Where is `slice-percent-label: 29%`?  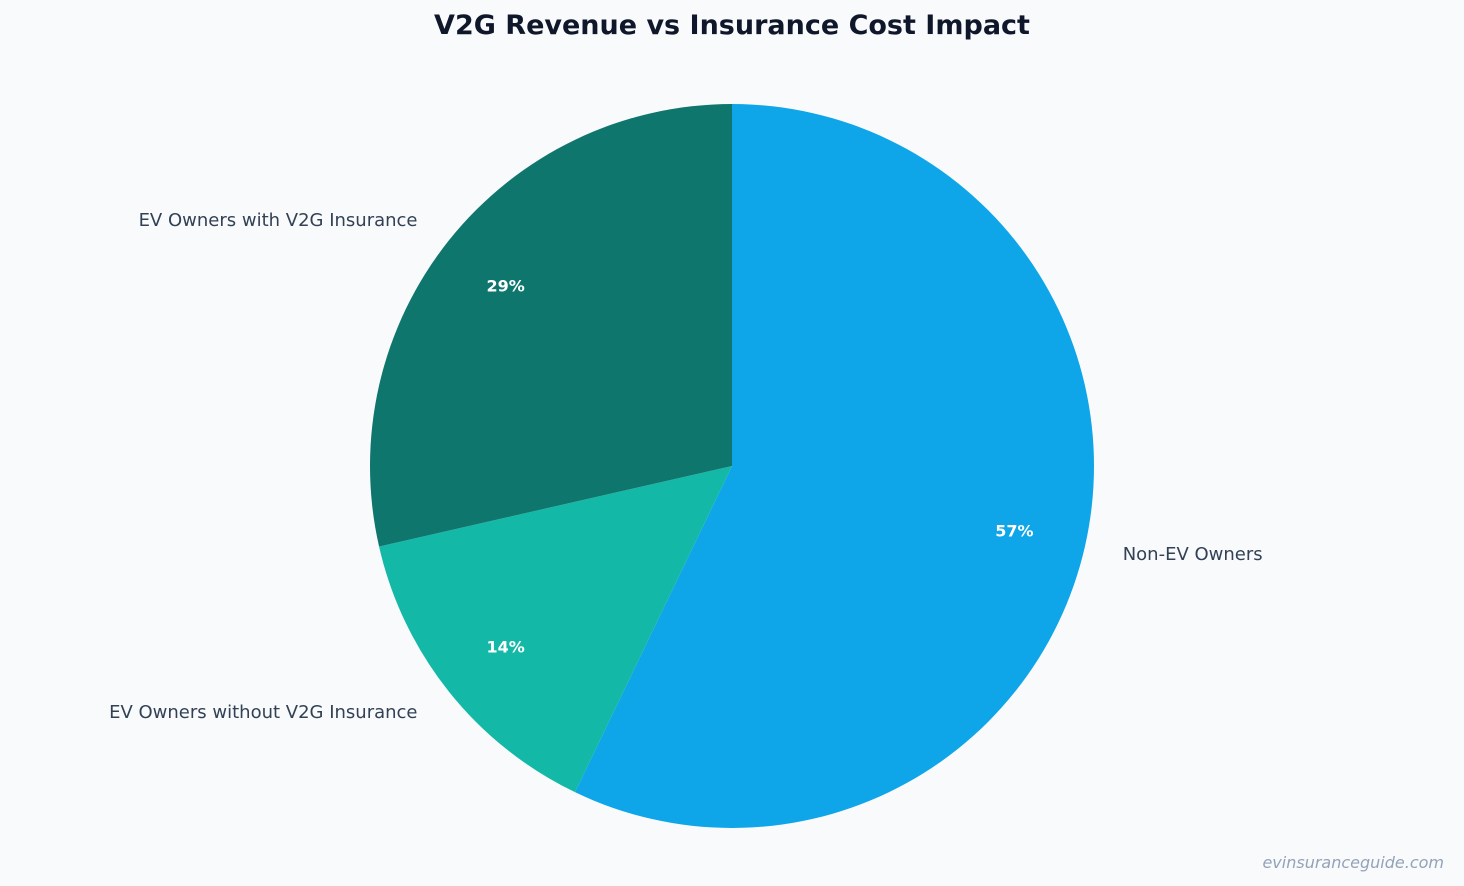 slice-percent-label: 29% is located at coordinates (505, 285).